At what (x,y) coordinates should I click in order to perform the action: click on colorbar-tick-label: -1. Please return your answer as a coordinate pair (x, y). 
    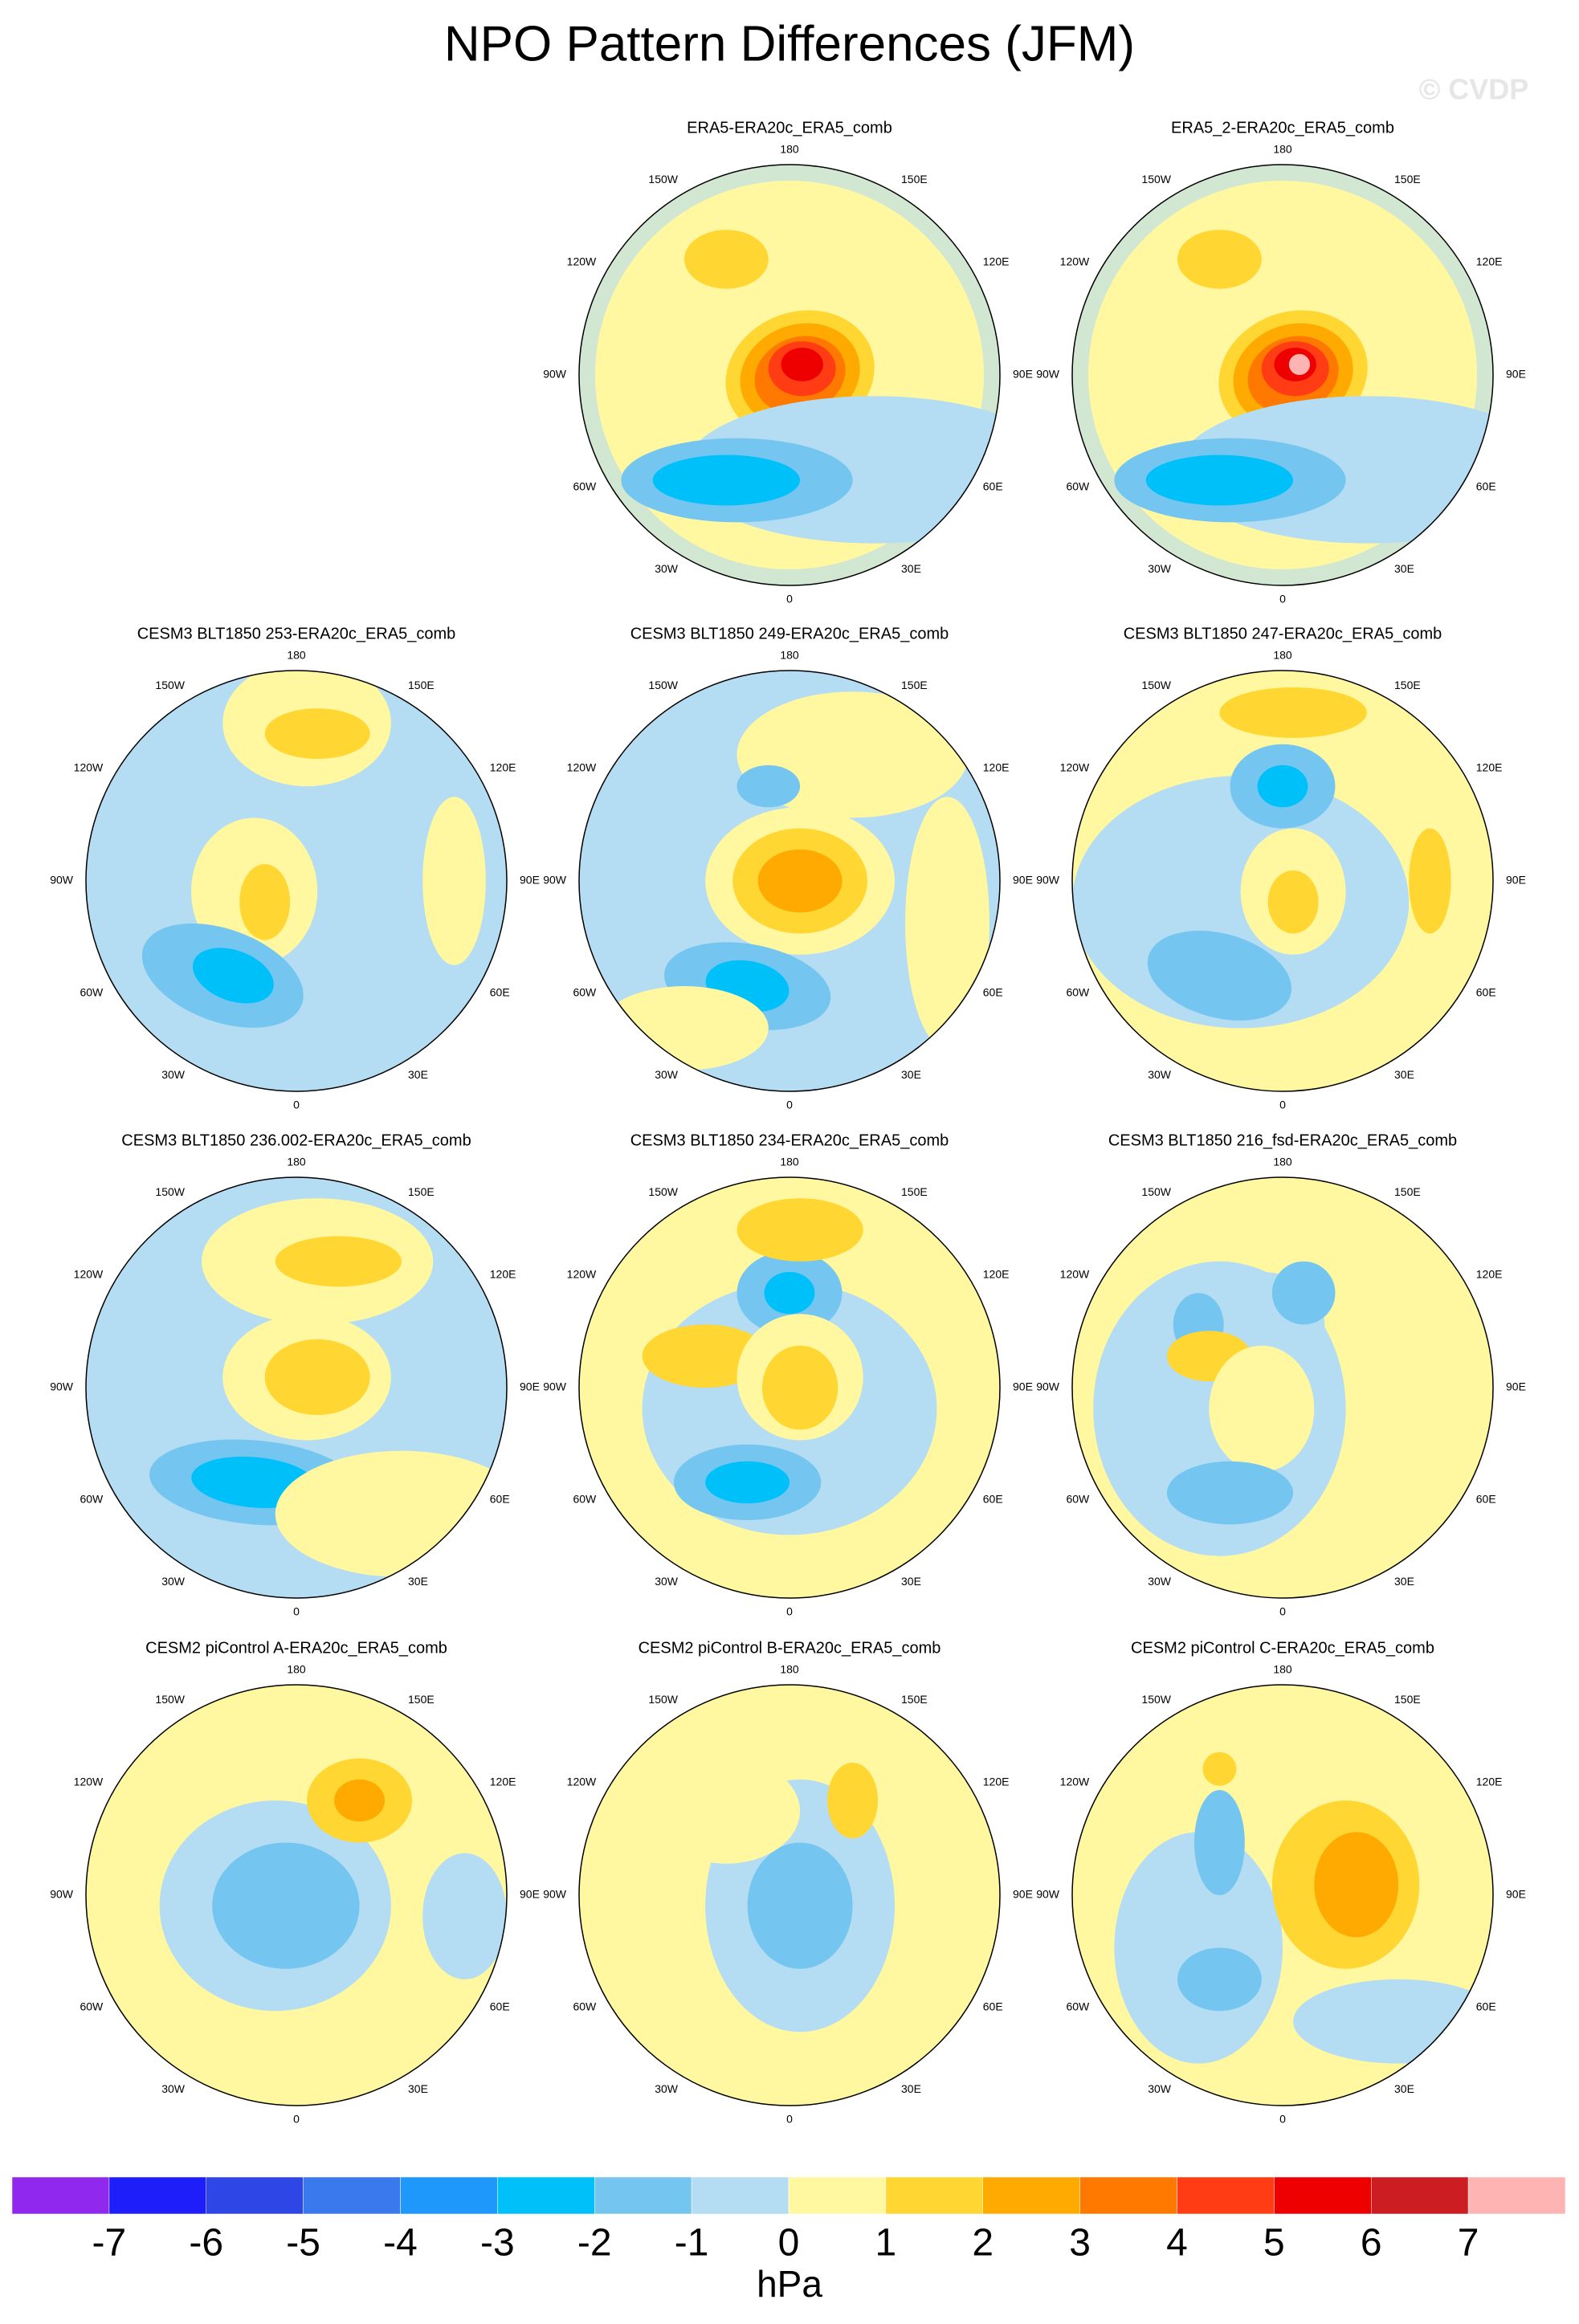
    Looking at the image, I should click on (692, 2244).